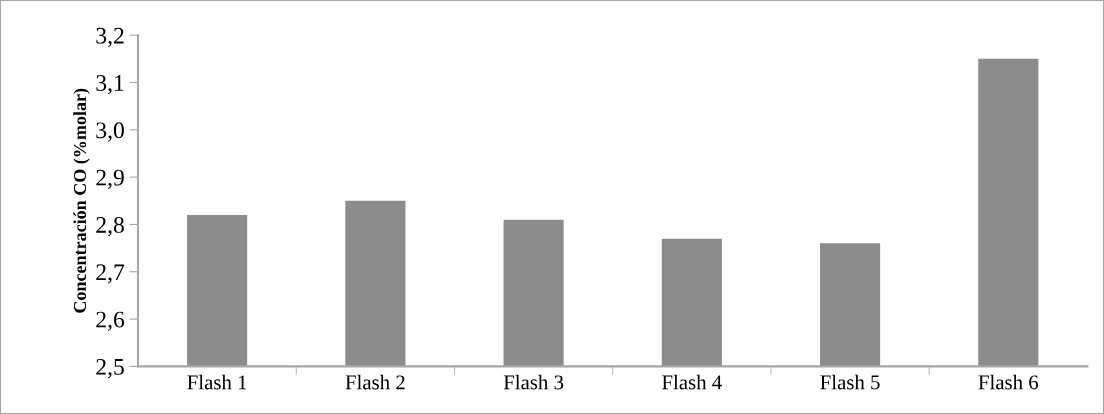 This screenshot has width=1104, height=414. I want to click on x-tick-label: Flash 2, so click(375, 382).